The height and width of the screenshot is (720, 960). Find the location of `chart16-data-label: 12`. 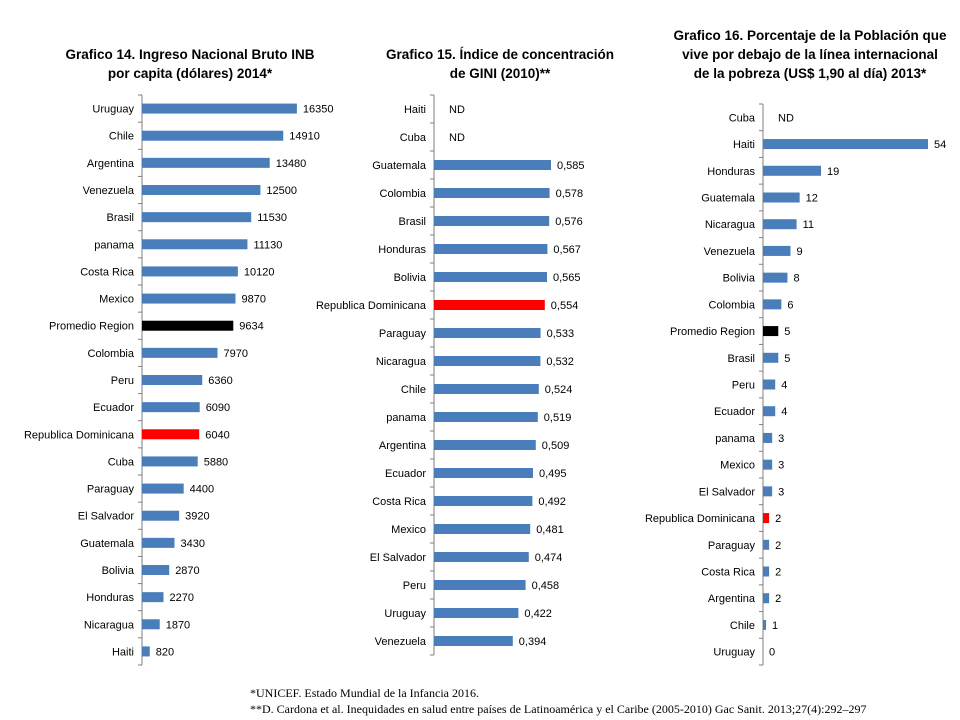

chart16-data-label: 12 is located at coordinates (812, 199).